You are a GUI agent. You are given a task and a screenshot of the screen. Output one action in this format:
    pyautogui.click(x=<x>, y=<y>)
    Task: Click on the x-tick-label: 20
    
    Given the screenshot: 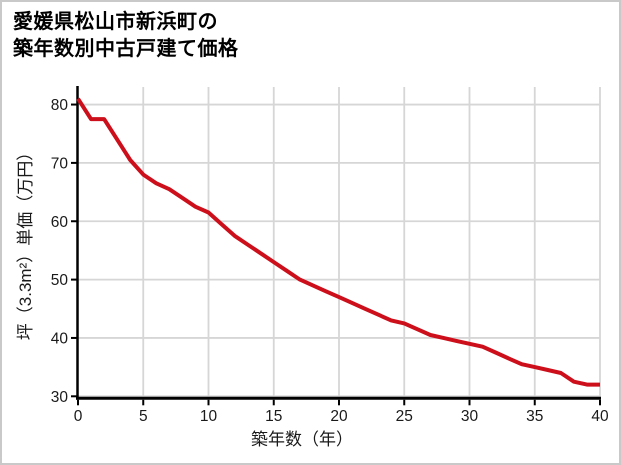 What is the action you would take?
    pyautogui.click(x=339, y=416)
    